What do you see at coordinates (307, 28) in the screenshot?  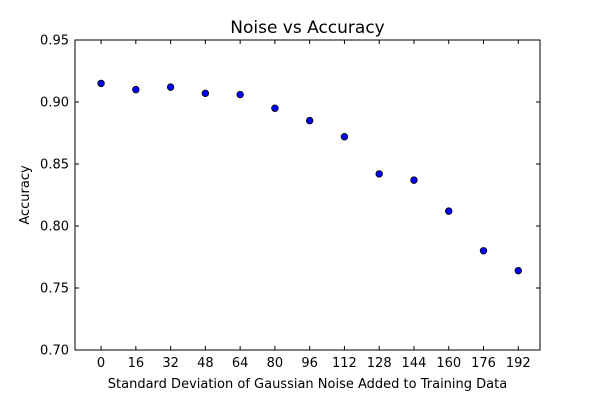 I see `chart-title: Noise vs Accuracy` at bounding box center [307, 28].